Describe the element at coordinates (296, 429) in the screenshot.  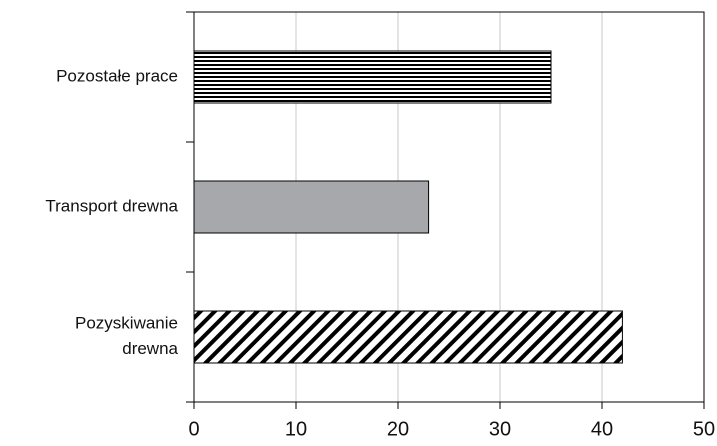
I see `x-tick-label: 10` at that location.